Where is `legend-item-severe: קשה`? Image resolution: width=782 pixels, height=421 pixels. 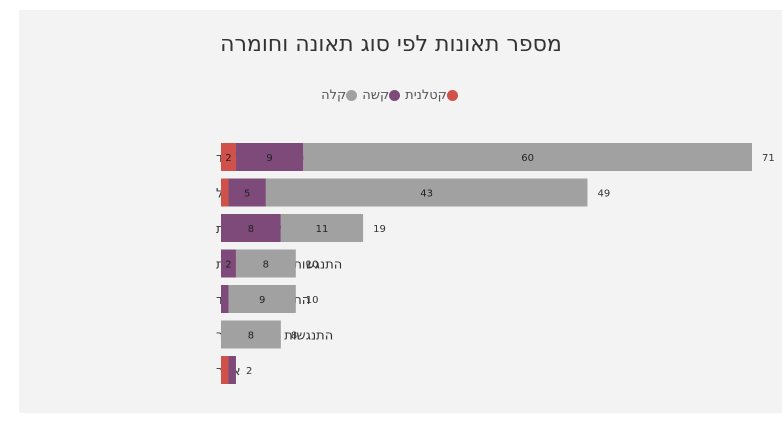 legend-item-severe: קשה is located at coordinates (382, 95).